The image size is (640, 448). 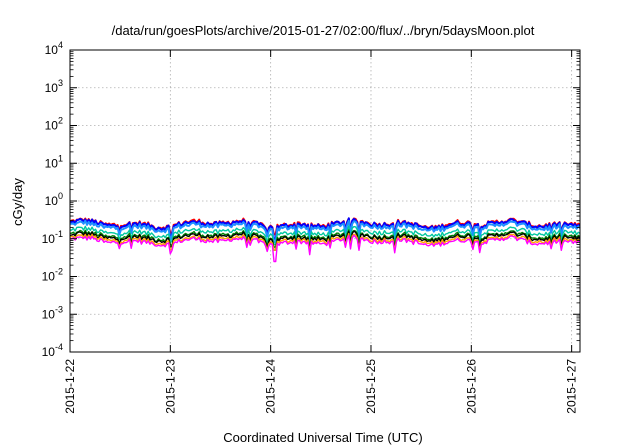 What do you see at coordinates (59, 347) in the screenshot?
I see `y-tick-exponent: -4` at bounding box center [59, 347].